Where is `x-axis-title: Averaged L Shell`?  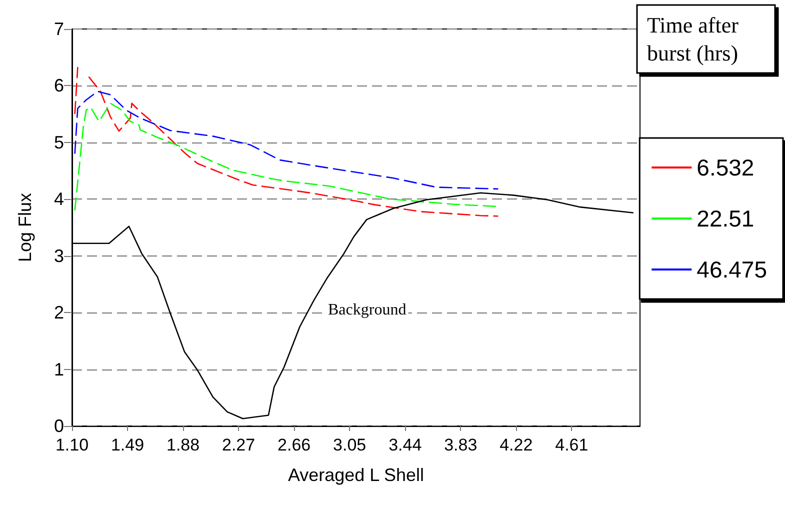
x-axis-title: Averaged L Shell is located at coordinates (356, 475).